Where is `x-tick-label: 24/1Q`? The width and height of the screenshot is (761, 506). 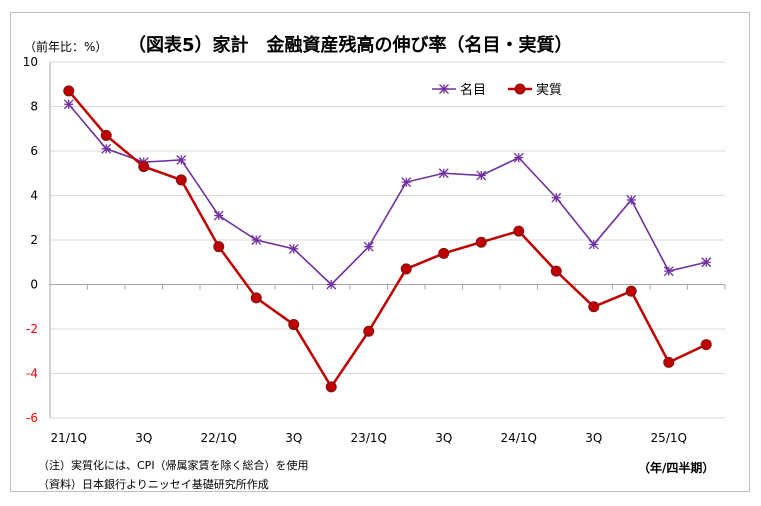
x-tick-label: 24/1Q is located at coordinates (519, 438).